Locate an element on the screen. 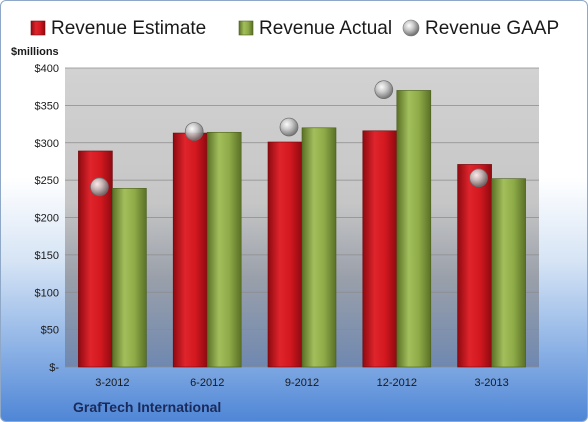 Image resolution: width=588 pixels, height=422 pixels. legend-item-actual: Revenue Actual is located at coordinates (315, 28).